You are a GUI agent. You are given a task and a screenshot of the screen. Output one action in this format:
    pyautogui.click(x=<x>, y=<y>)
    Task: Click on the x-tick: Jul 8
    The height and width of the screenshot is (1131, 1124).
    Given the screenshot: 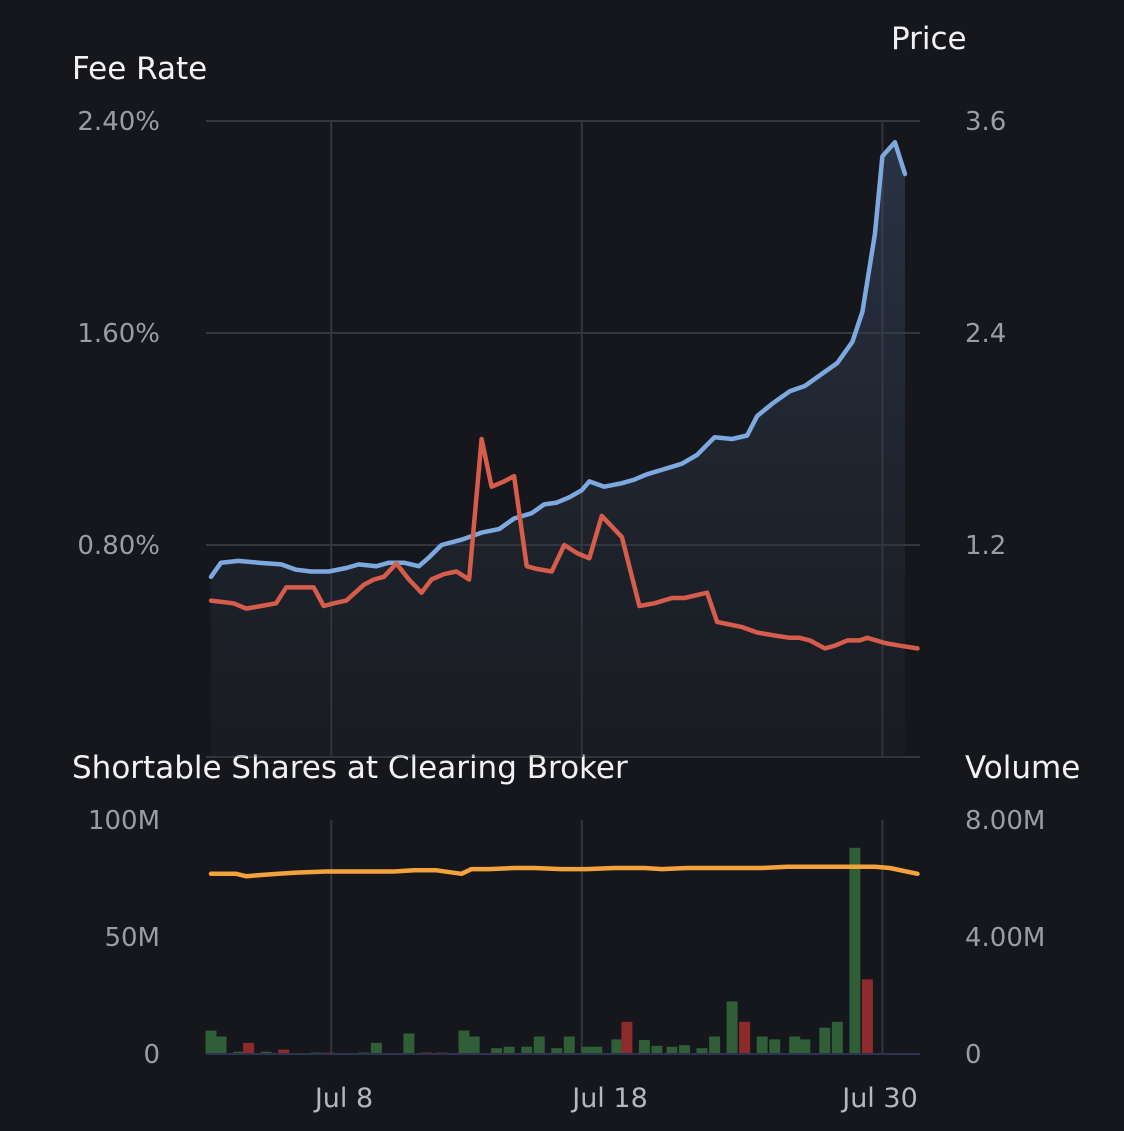 What is the action you would take?
    pyautogui.click(x=343, y=1098)
    